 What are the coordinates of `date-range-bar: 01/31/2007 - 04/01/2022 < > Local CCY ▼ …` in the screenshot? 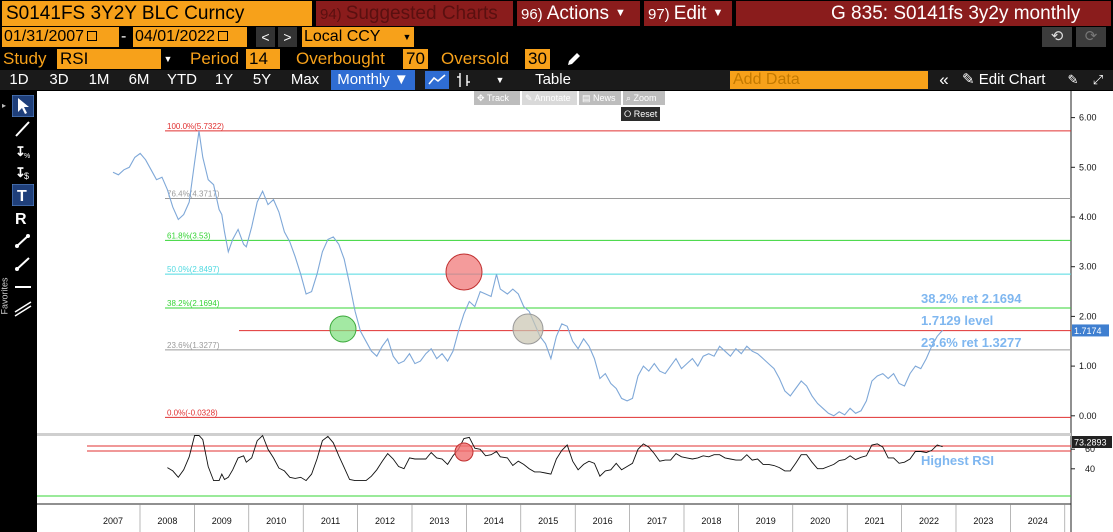 It's located at (556, 37).